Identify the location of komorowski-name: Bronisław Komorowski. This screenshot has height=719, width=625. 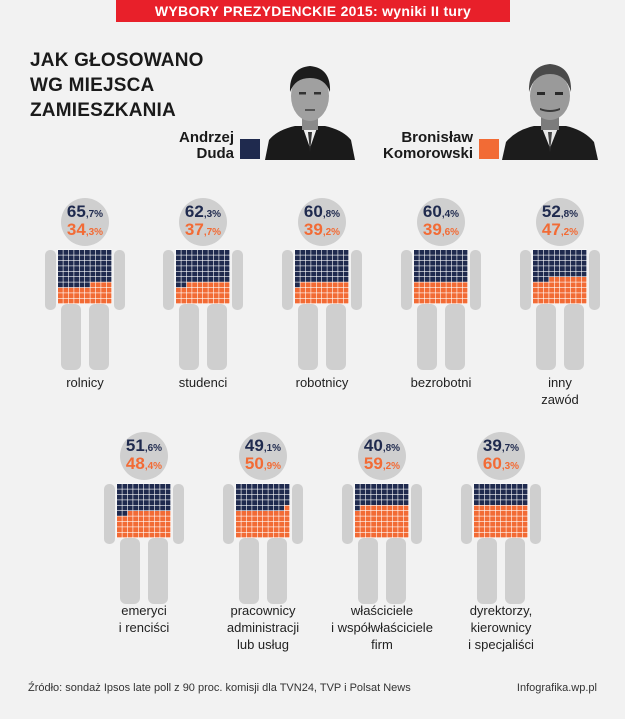
(425, 146).